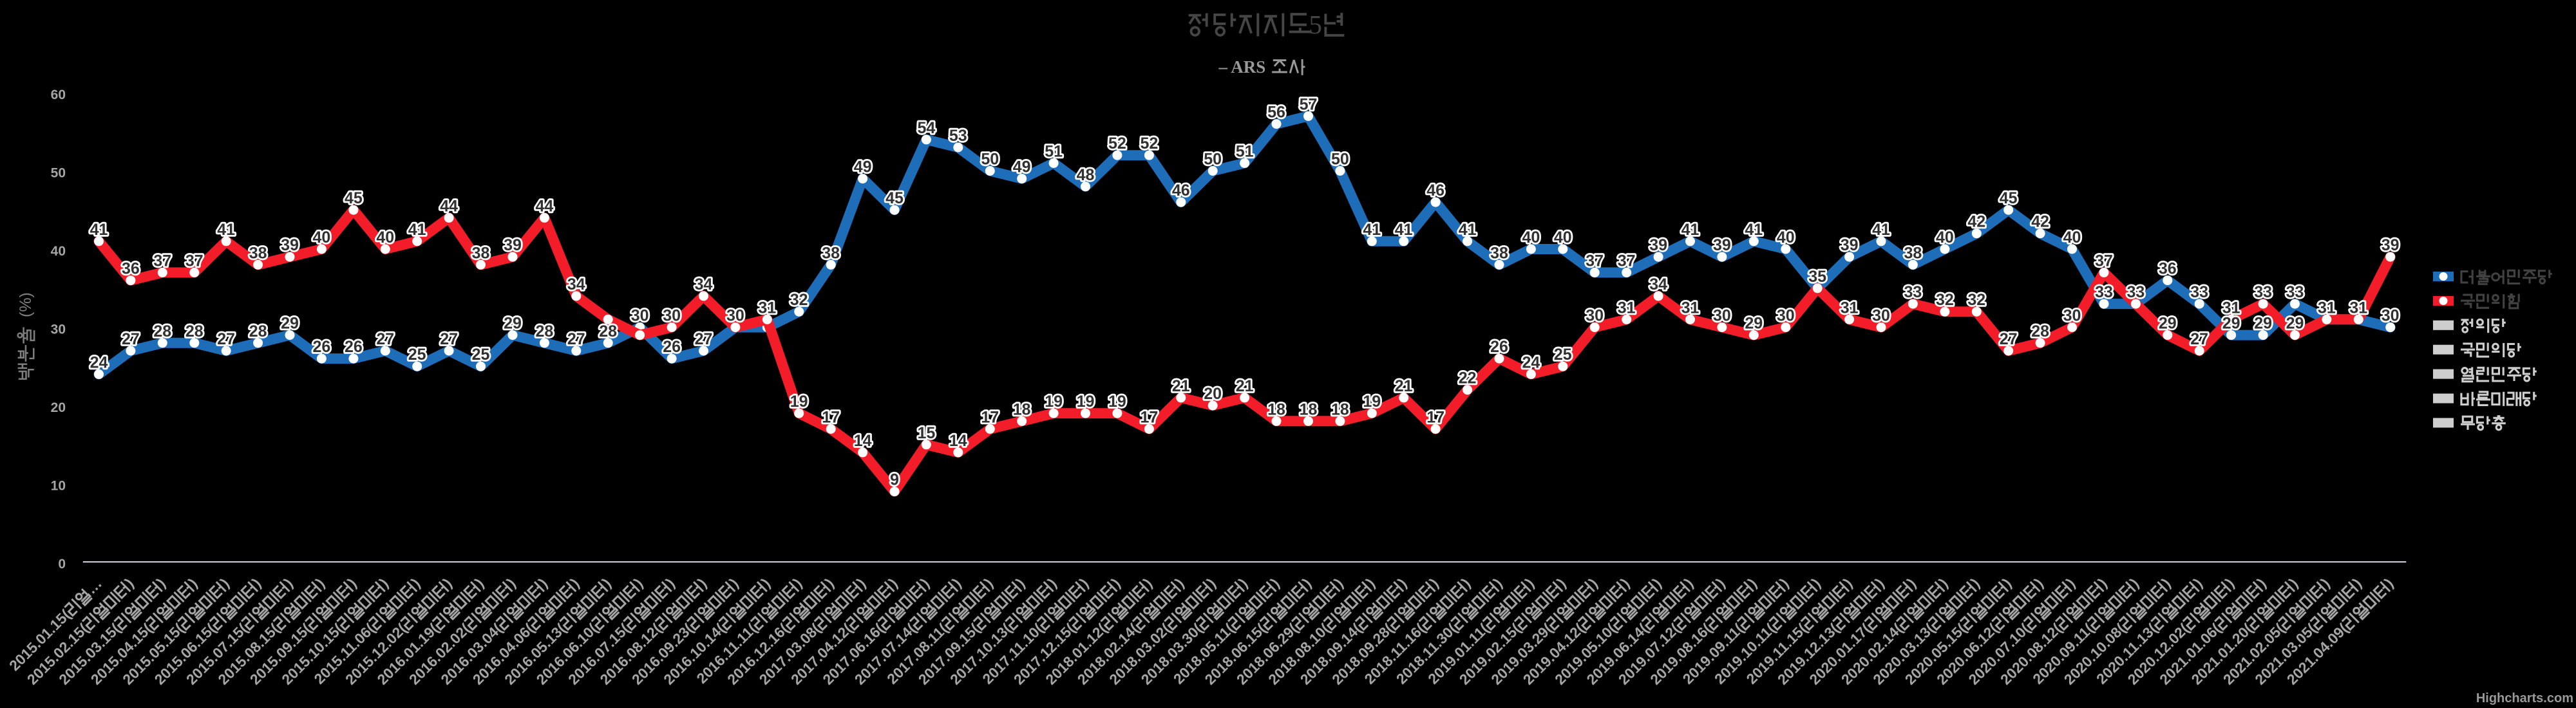 This screenshot has width=2576, height=708. What do you see at coordinates (1086, 175) in the screenshot?
I see `svg-text: 48` at bounding box center [1086, 175].